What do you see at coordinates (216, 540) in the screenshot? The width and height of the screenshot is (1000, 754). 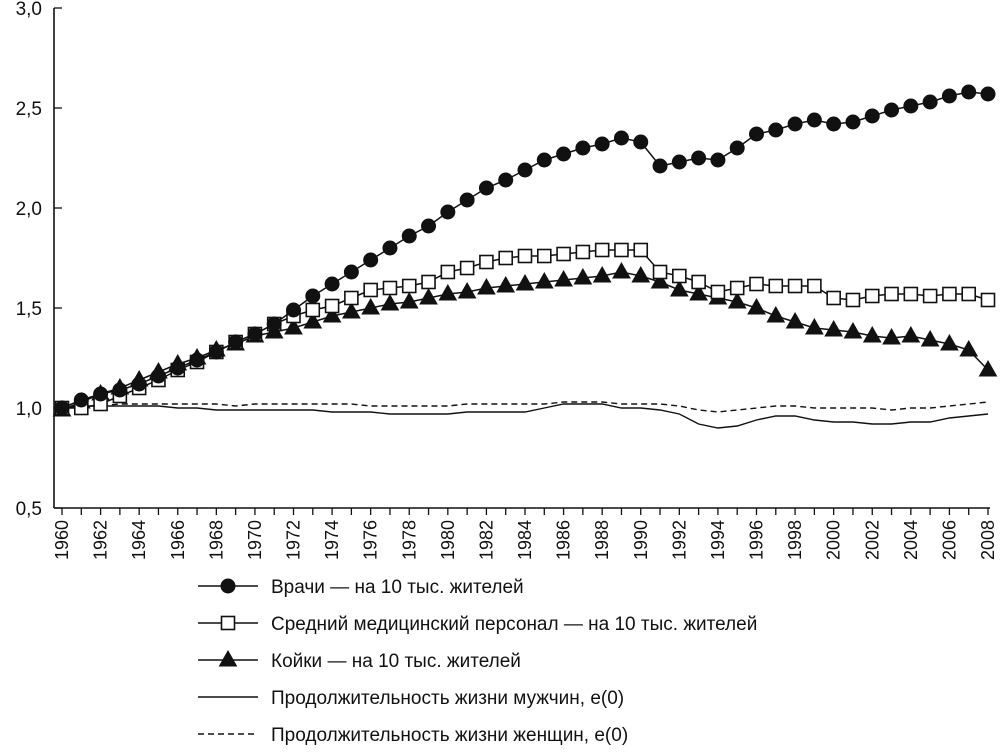 I see `x-tick-label: 1968` at bounding box center [216, 540].